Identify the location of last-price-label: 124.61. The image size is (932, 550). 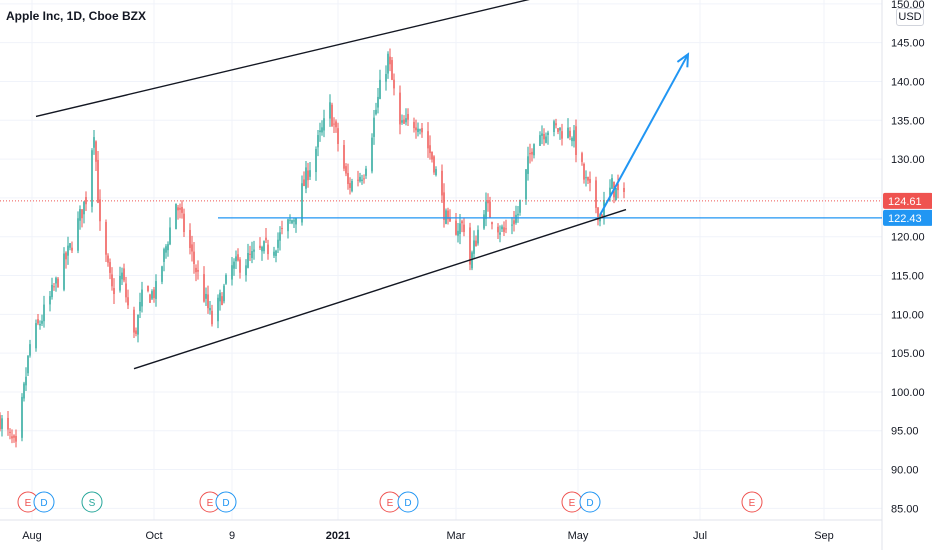
(905, 202).